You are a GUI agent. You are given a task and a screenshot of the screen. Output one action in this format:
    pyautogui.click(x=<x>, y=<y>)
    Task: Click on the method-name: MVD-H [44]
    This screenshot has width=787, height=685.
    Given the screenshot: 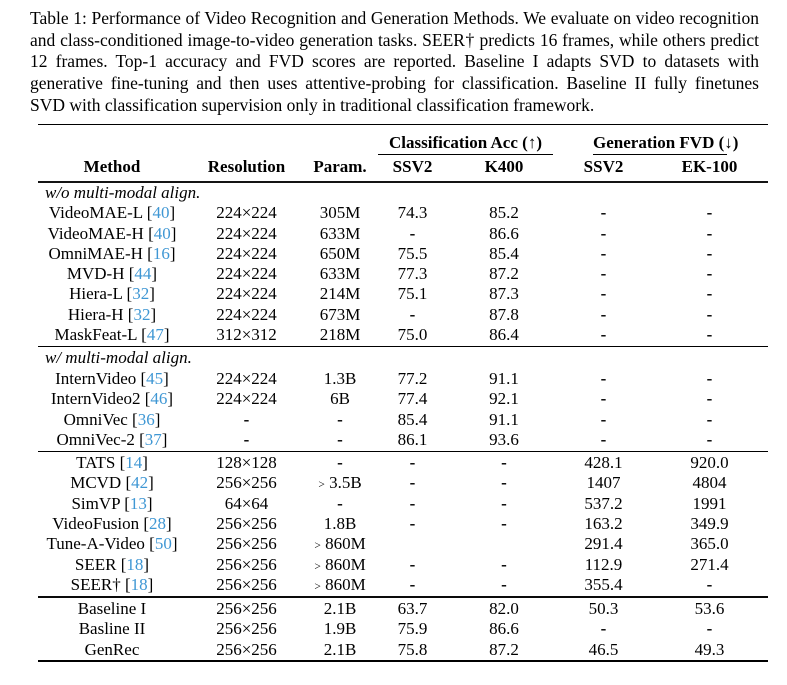 What is the action you would take?
    pyautogui.click(x=112, y=274)
    